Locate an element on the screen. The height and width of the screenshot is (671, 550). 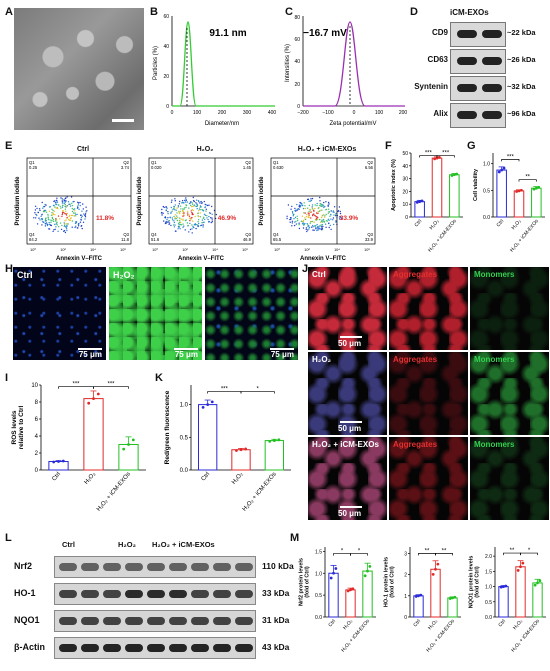
y-axis-label: HO-1 protein levels(fold of Ctrl) is located at coordinates (390, 582).